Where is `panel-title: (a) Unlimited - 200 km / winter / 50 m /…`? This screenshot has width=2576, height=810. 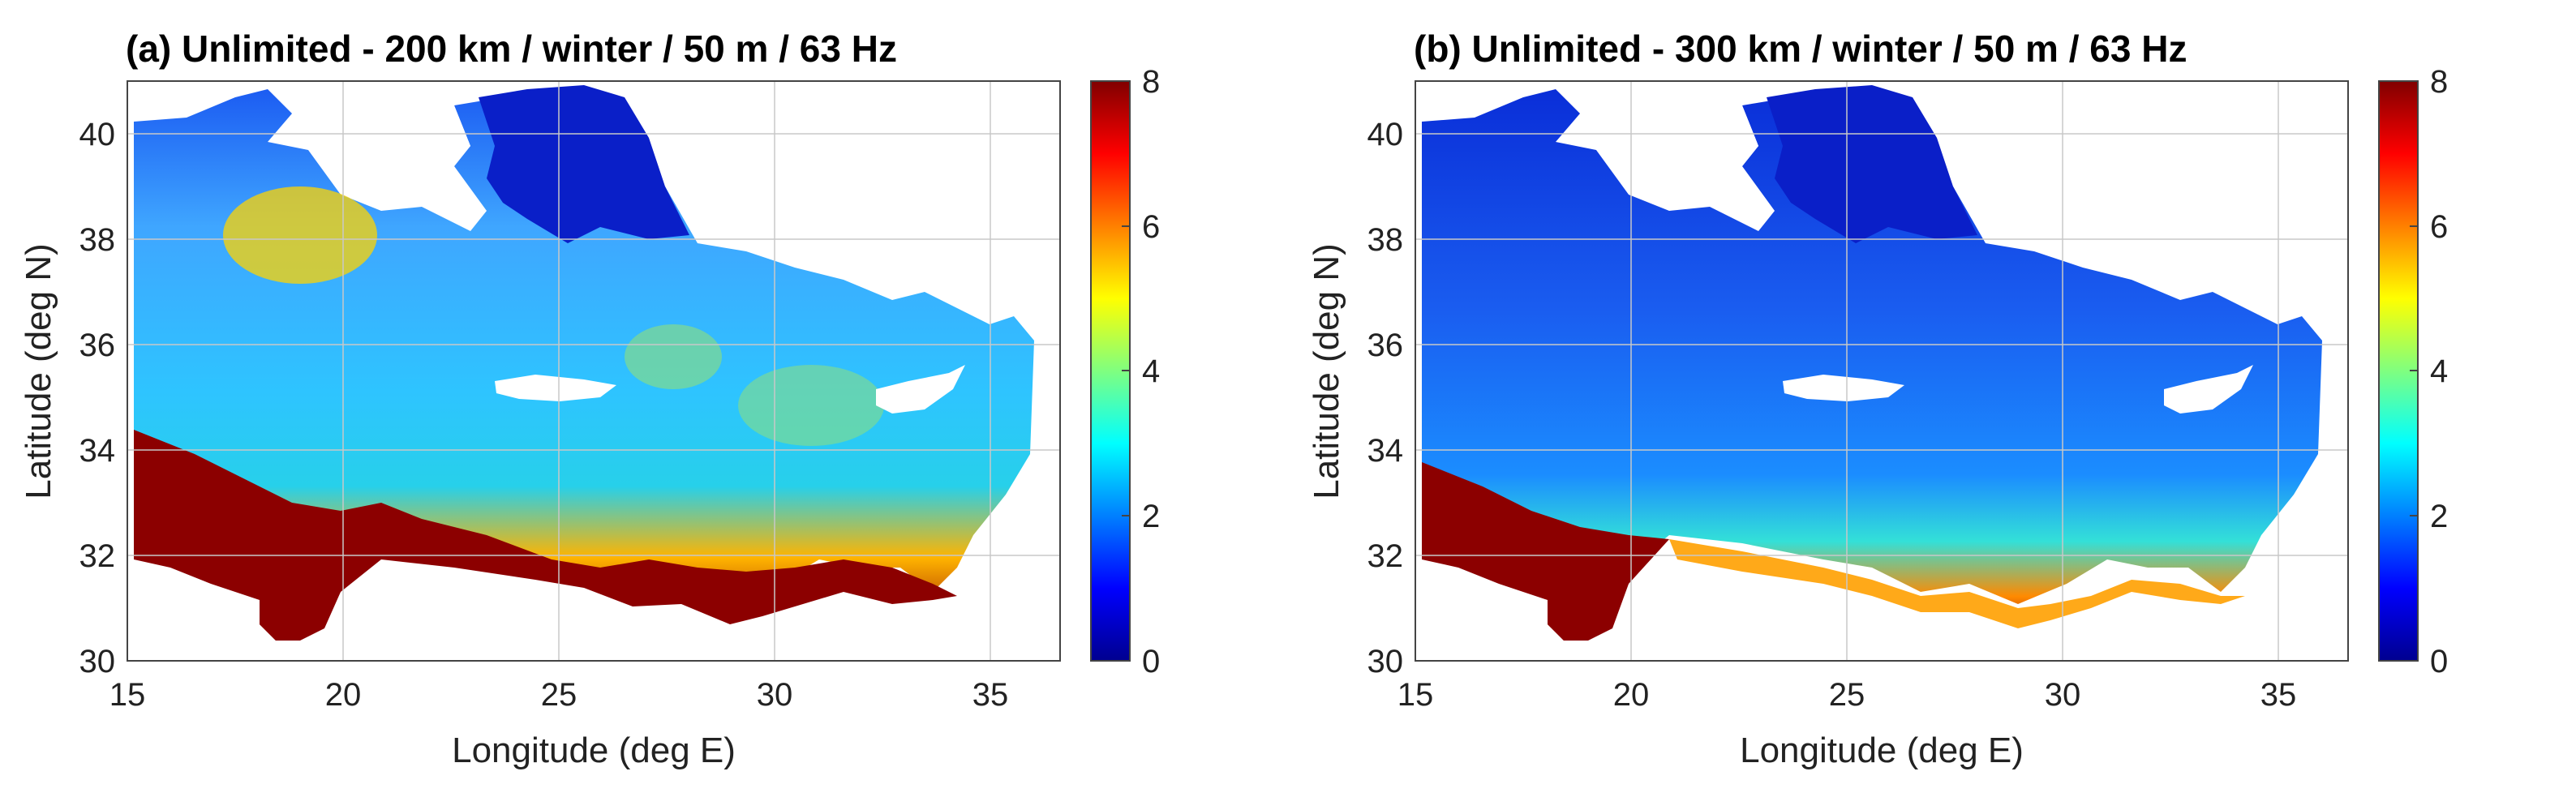 panel-title: (a) Unlimited - 200 km / winter / 50 m /… is located at coordinates (511, 49).